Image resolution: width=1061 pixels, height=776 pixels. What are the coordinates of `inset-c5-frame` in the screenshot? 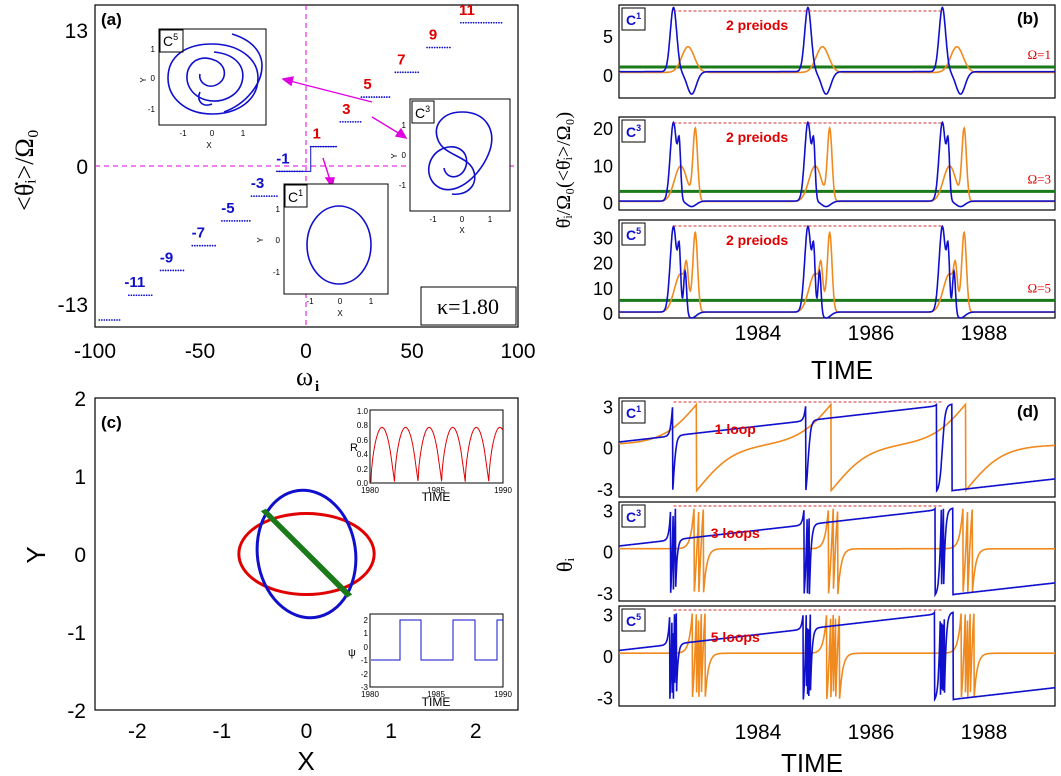 It's located at (212, 77).